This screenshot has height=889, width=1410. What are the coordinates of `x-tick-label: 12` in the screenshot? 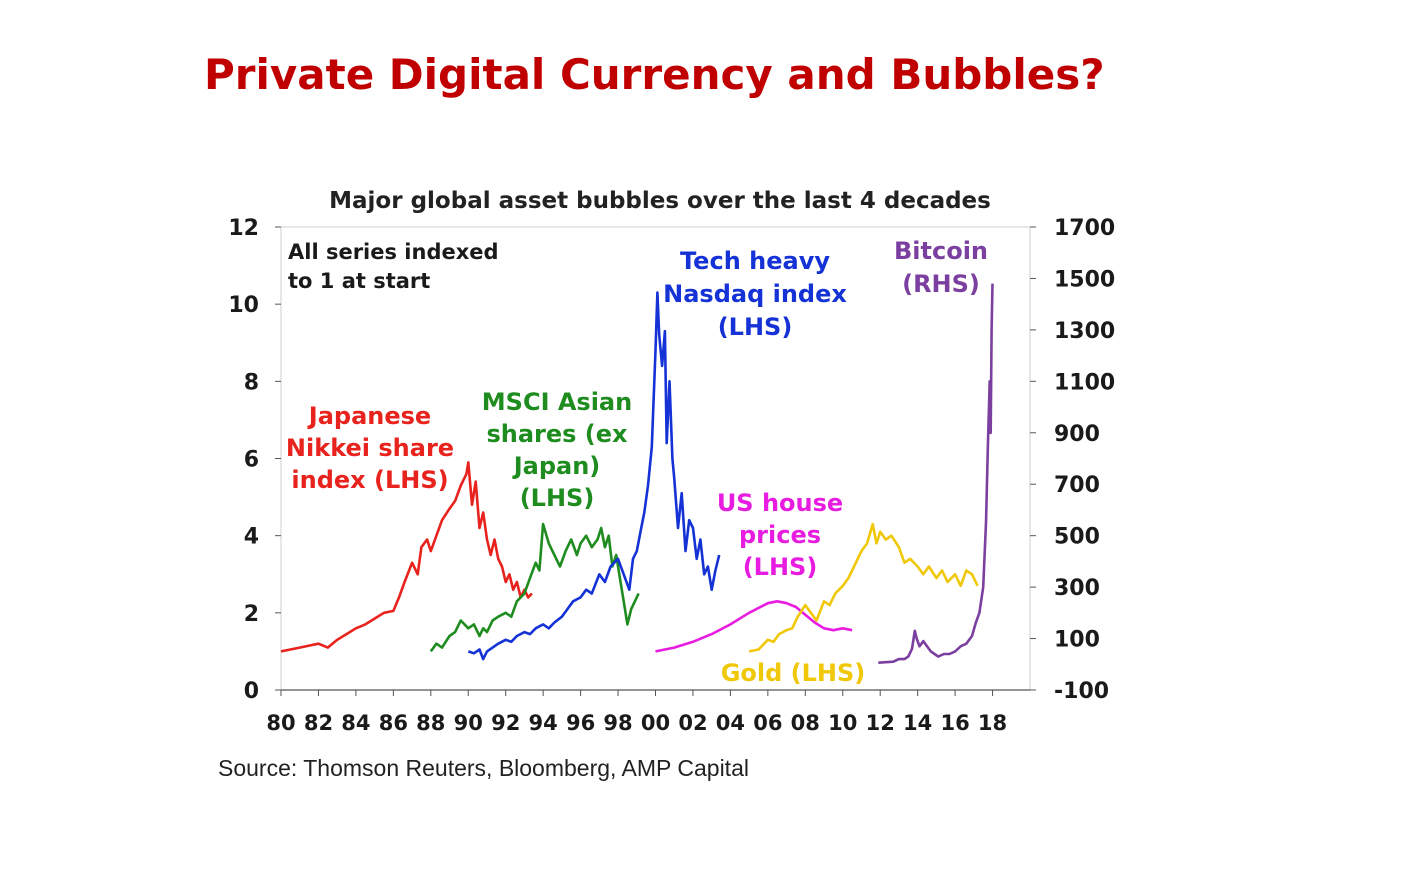 It's located at (880, 723).